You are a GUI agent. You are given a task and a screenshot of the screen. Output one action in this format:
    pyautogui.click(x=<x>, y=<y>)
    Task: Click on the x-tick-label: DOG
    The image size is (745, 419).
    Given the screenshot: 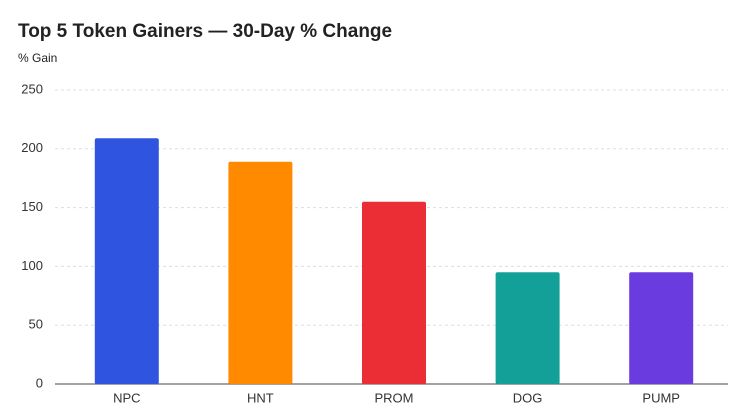 What is the action you would take?
    pyautogui.click(x=528, y=397)
    